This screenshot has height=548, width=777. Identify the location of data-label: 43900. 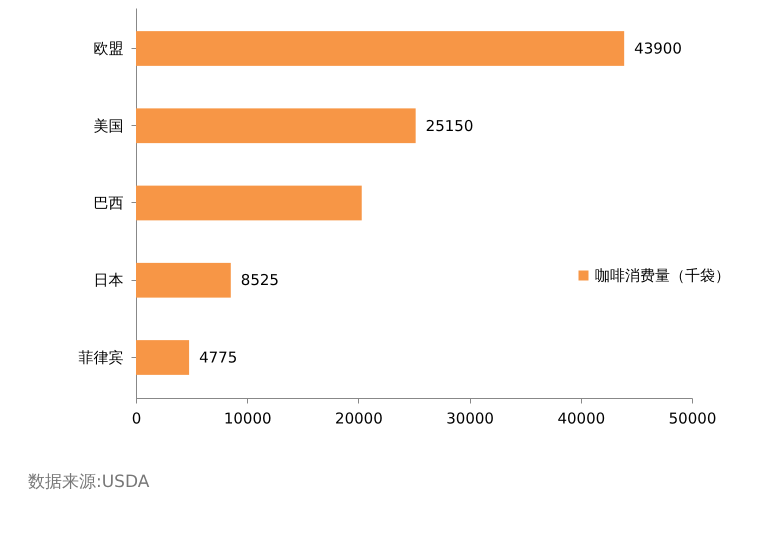
(658, 49).